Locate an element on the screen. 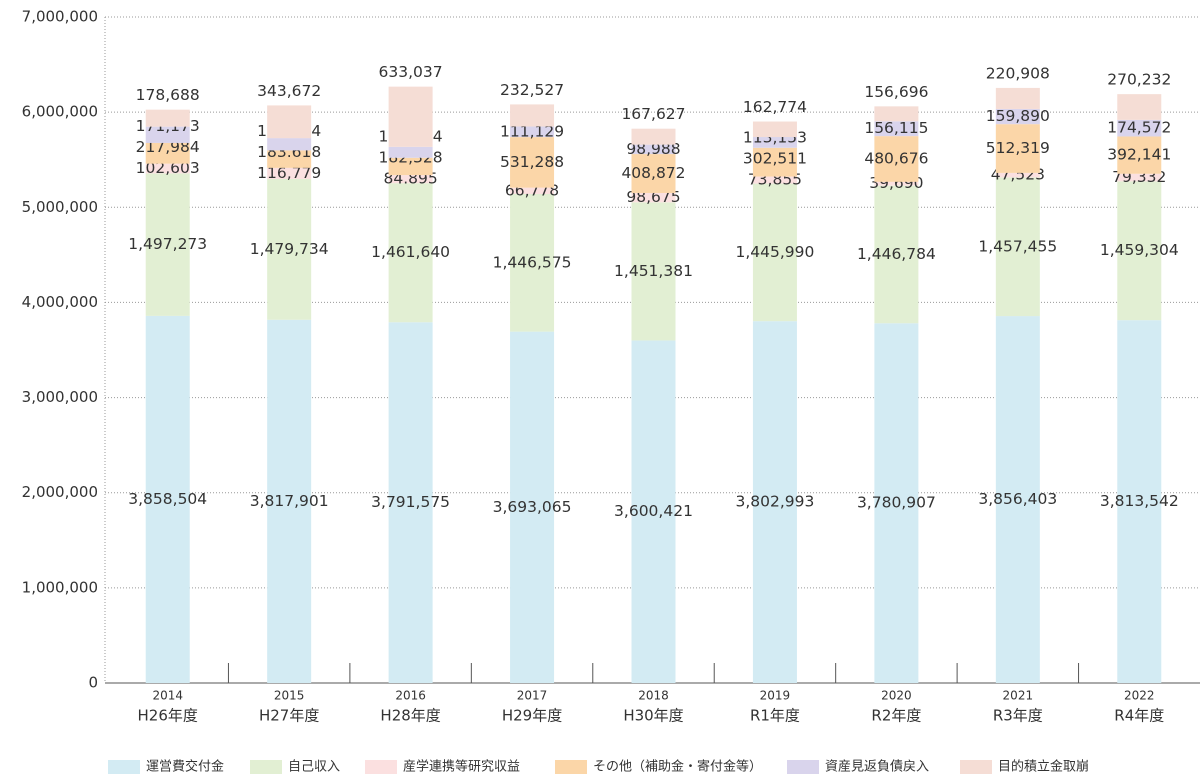 Image resolution: width=1200 pixels, height=780 pixels. value-label: 3,802,993 is located at coordinates (774, 502).